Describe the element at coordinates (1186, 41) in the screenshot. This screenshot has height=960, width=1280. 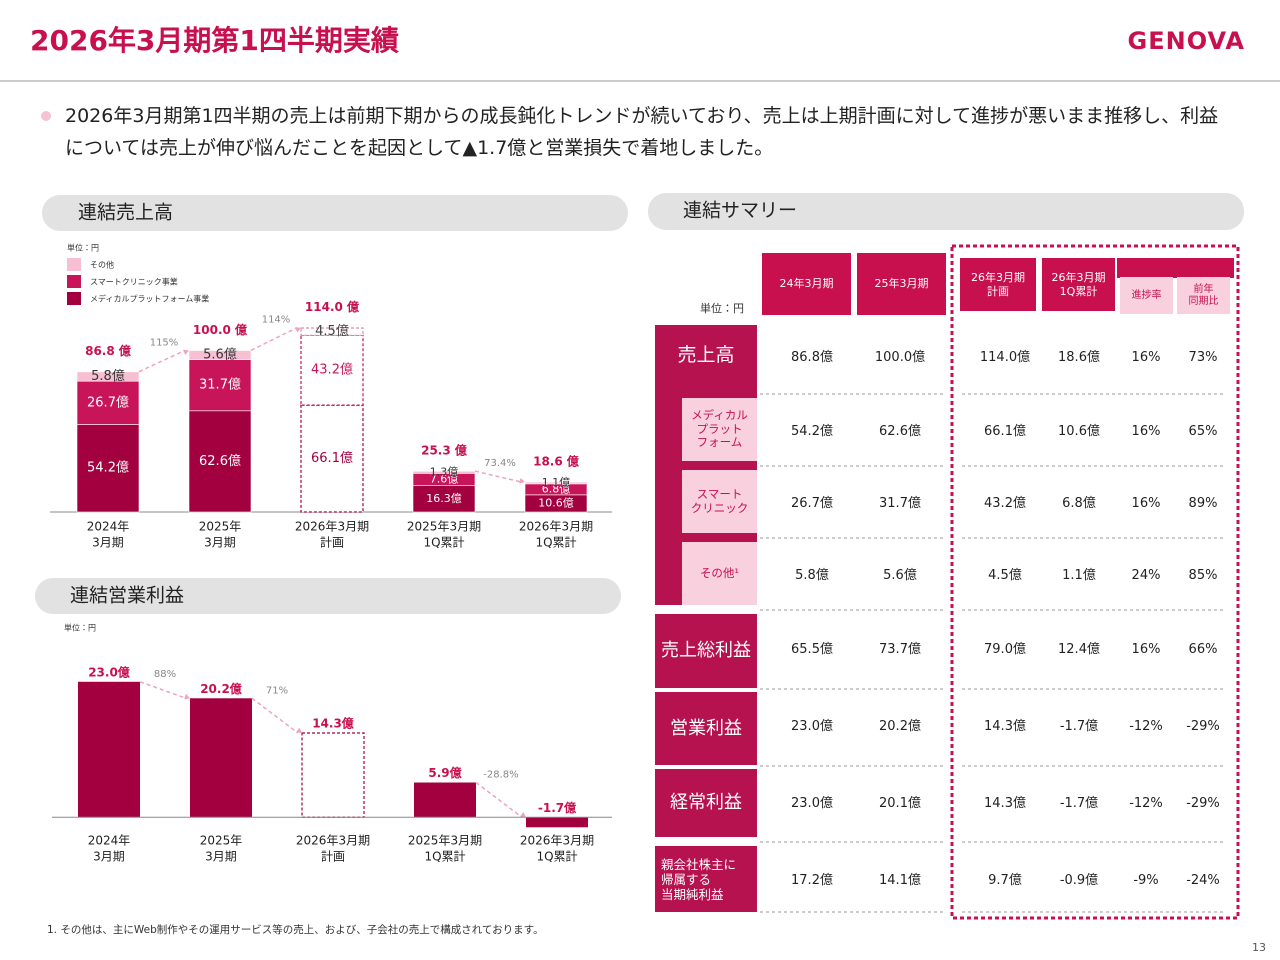
I see `logo: GENOVA` at that location.